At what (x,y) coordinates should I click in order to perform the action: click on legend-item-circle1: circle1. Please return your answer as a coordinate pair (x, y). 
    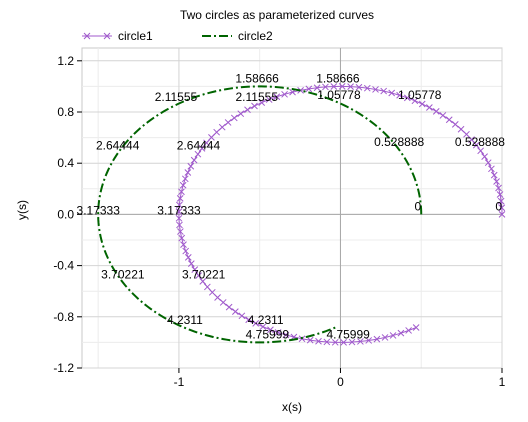
    Looking at the image, I should click on (117, 36).